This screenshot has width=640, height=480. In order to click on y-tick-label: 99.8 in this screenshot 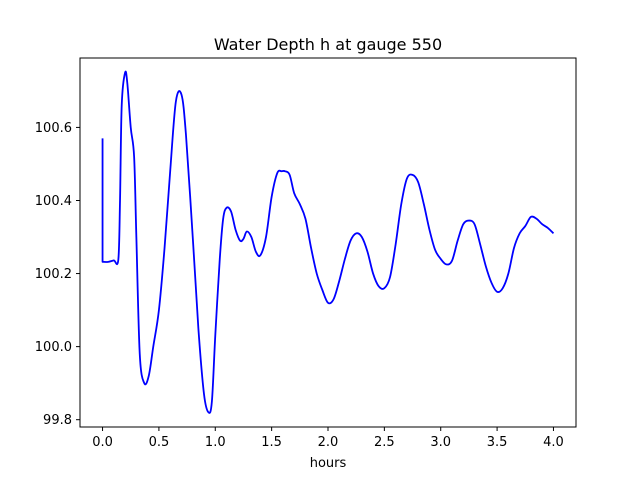, I will do `click(57, 420)`.